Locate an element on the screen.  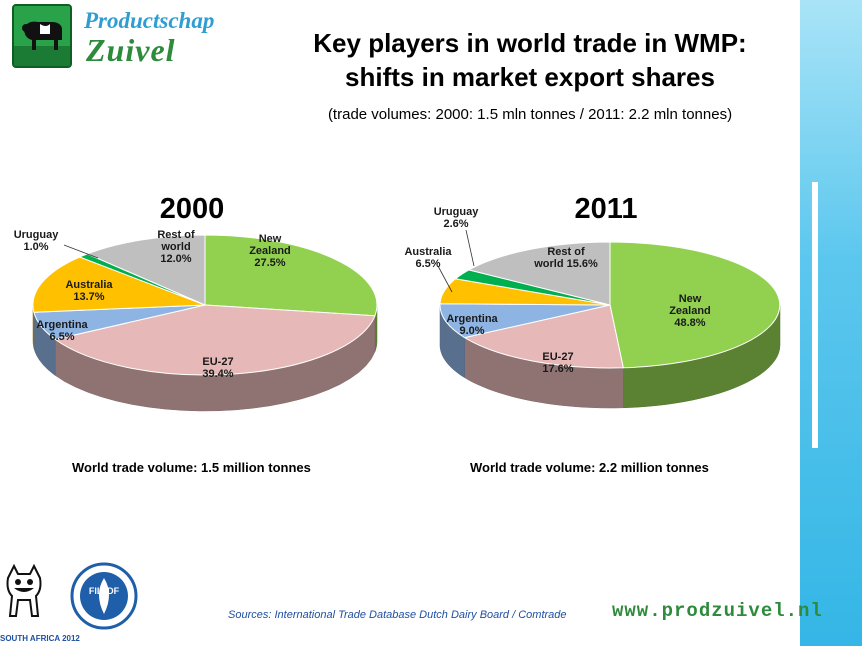
pie-2011-label-new-zealand: New Zealand 48.8% is located at coordinates (690, 311).